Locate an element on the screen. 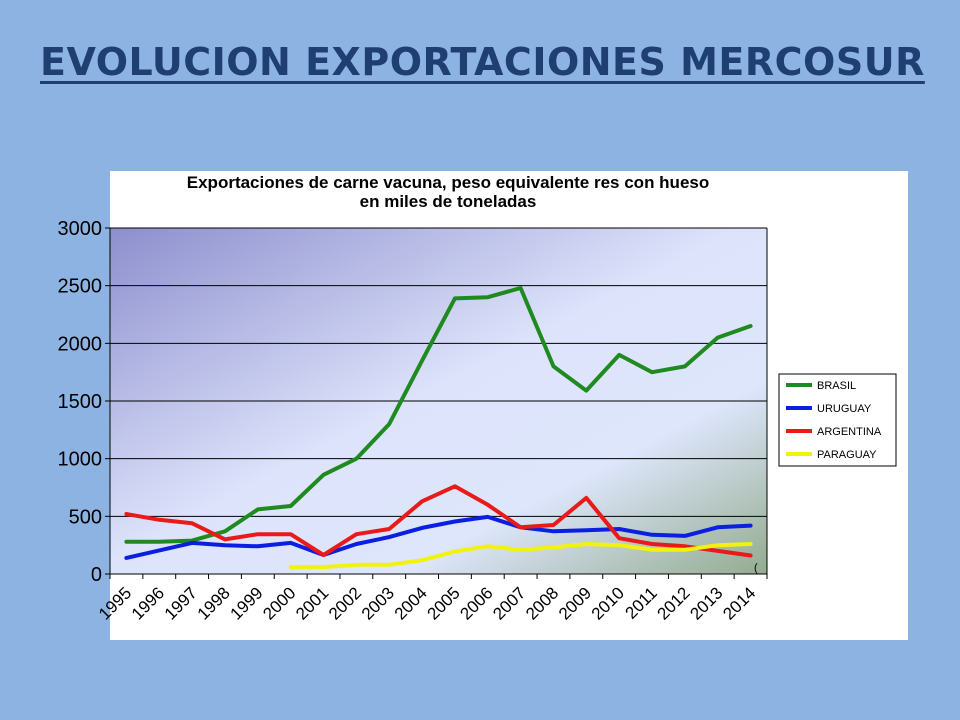 The image size is (960, 720). y-tick-label: 3000 is located at coordinates (80, 229).